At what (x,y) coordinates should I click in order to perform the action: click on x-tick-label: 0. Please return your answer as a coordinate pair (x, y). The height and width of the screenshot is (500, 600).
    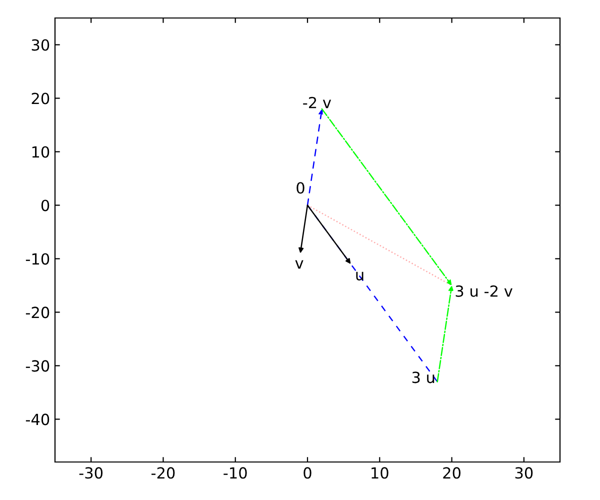
    Looking at the image, I should click on (308, 473).